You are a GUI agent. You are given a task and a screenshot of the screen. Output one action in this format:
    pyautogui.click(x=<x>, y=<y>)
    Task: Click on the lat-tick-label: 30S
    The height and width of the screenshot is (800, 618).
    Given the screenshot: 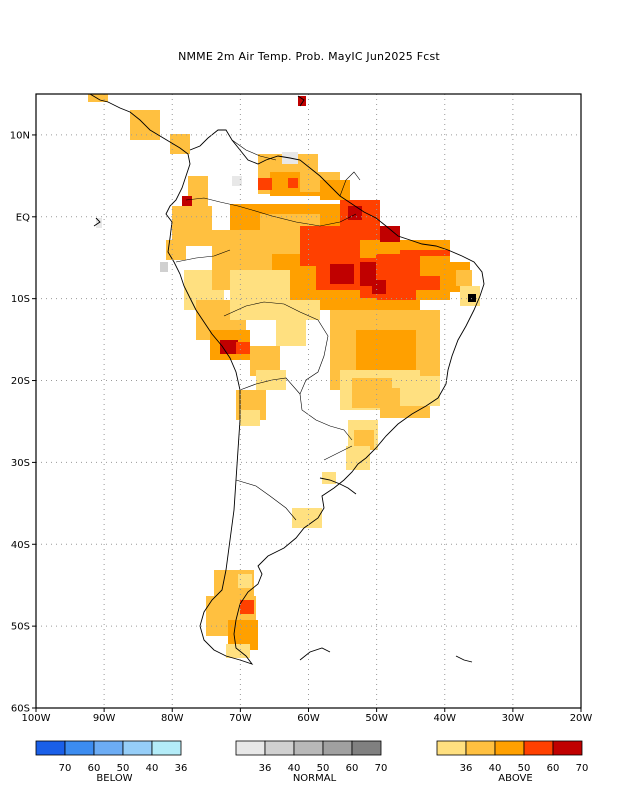 What is the action you would take?
    pyautogui.click(x=20, y=463)
    